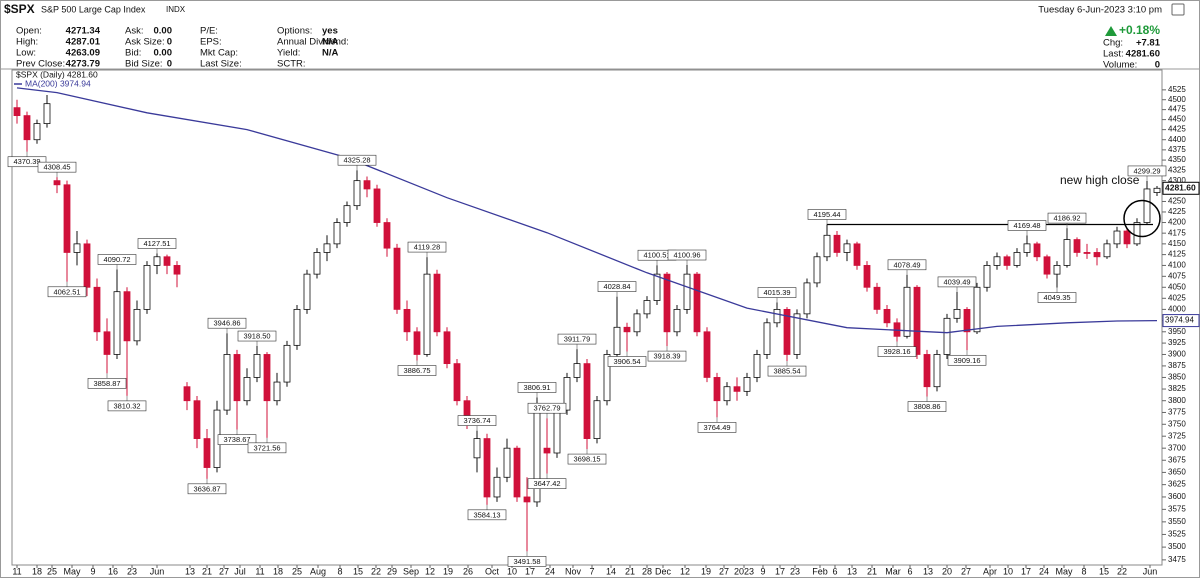  What do you see at coordinates (56, 167) in the screenshot?
I see `annotation-label: 4308.45` at bounding box center [56, 167].